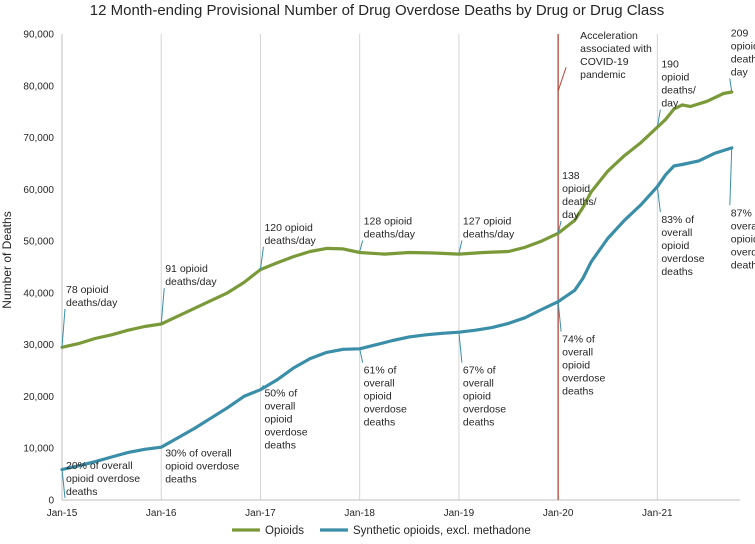 This screenshot has width=755, height=544. I want to click on annotation-line: 190, so click(670, 65).